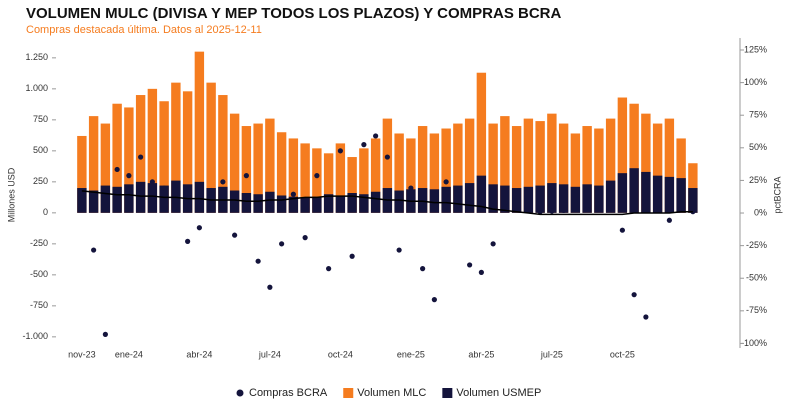  I want to click on legend-label: Volumen USMEP, so click(498, 393).